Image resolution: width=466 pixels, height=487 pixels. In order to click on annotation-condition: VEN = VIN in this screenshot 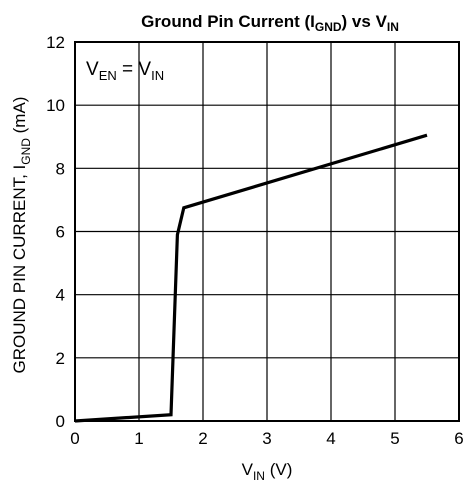, I will do `click(125, 71)`.